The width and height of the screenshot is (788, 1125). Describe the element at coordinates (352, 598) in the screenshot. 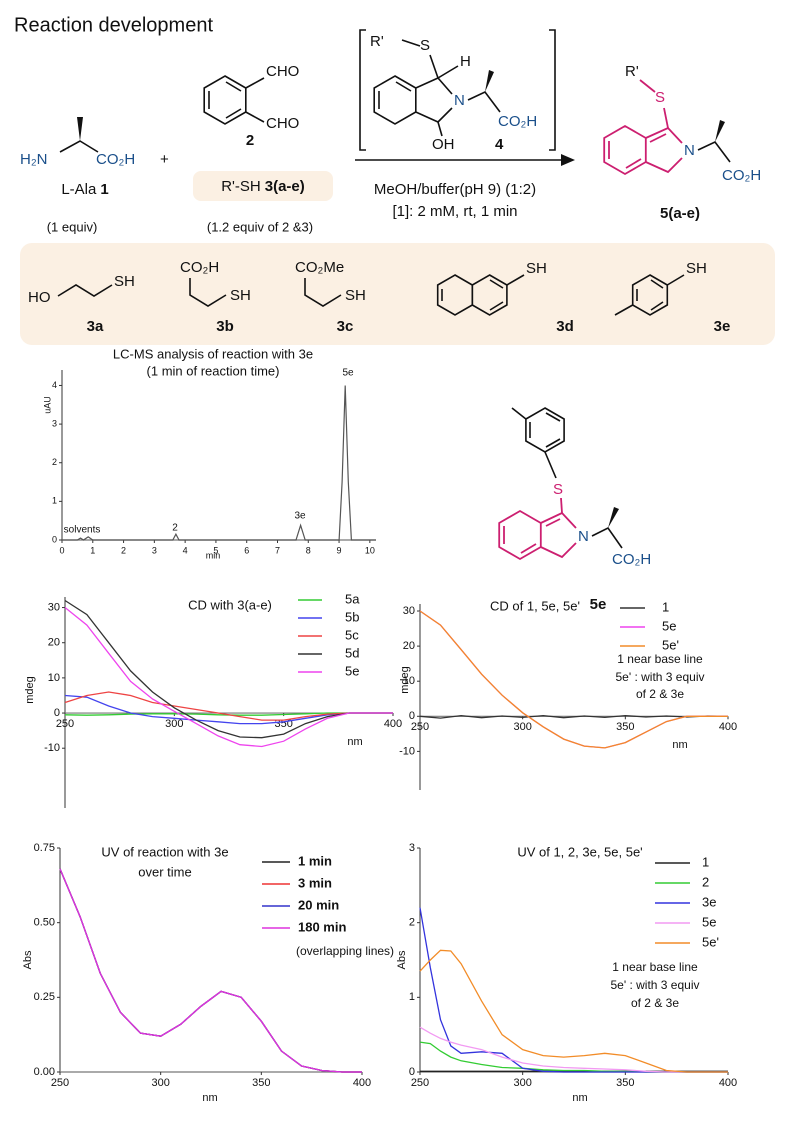

I see `legend-label: 5a` at that location.